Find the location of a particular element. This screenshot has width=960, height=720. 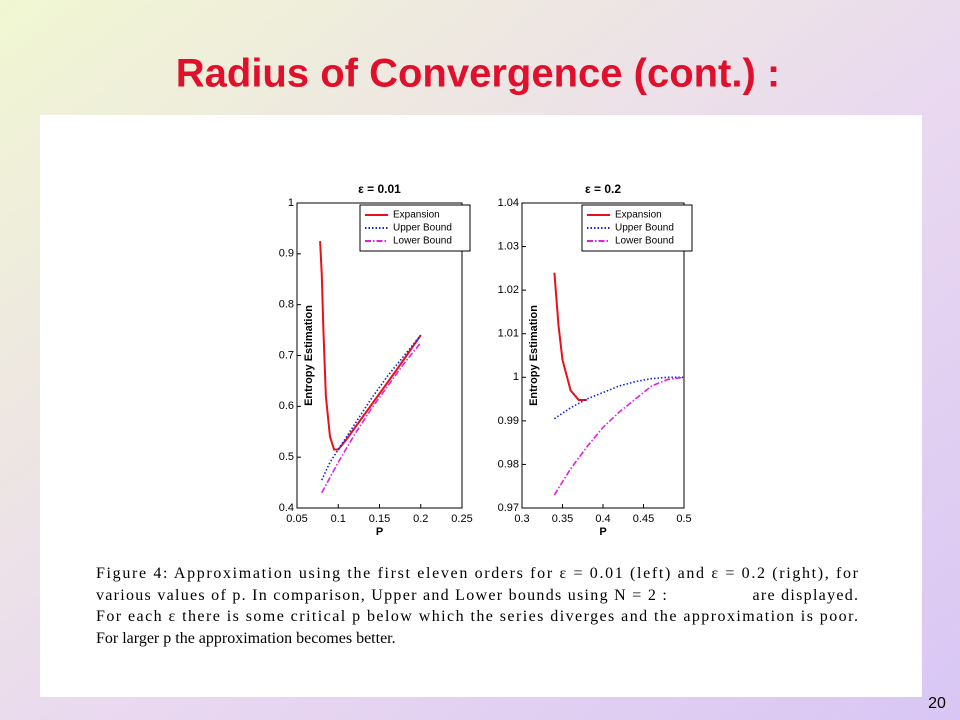

x-tick-label: 0.45 is located at coordinates (643, 519).